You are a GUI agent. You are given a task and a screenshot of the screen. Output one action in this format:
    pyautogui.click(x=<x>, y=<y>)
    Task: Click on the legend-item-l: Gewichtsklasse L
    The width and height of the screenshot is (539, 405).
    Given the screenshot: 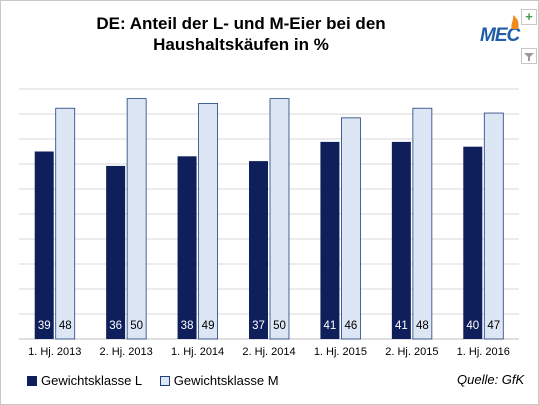 What is the action you would take?
    pyautogui.click(x=84, y=380)
    